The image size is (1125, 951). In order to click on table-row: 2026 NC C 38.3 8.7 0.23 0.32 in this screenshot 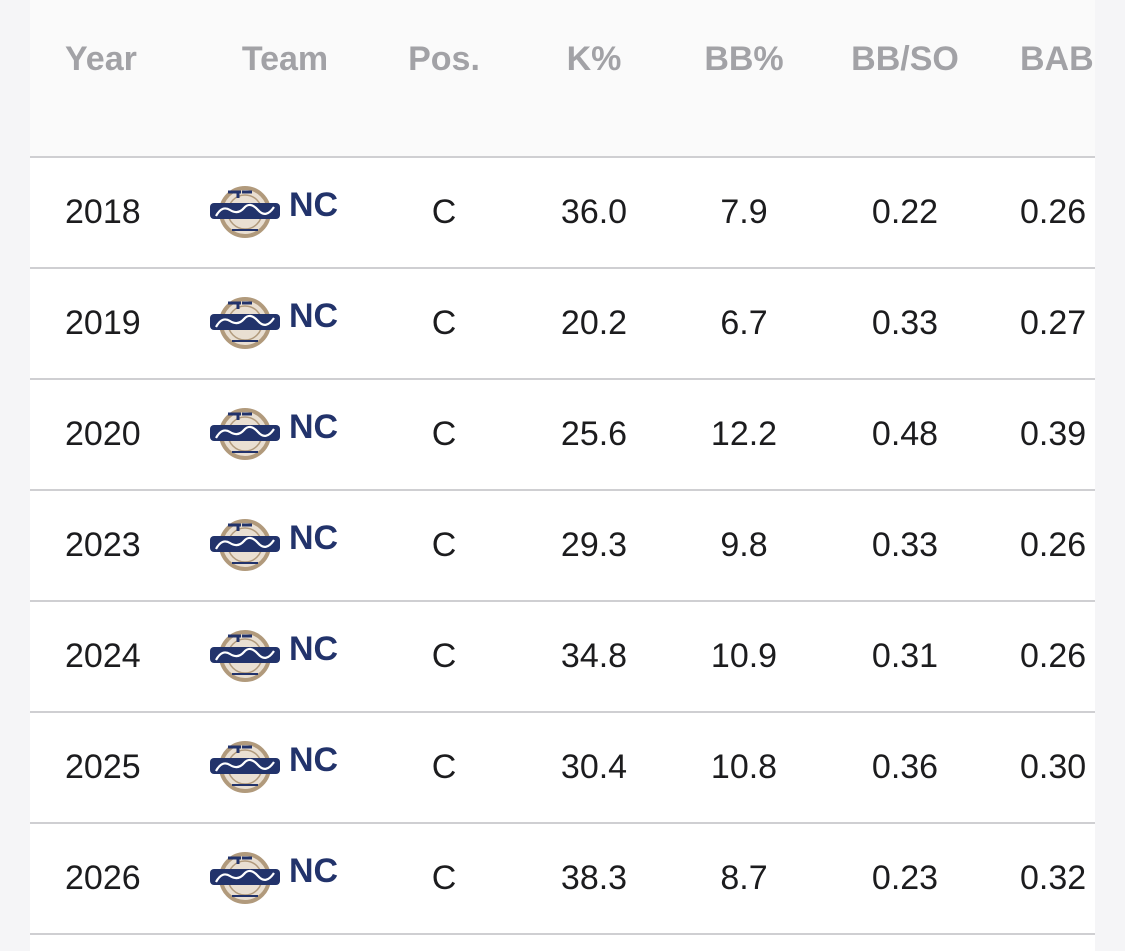, I will do `click(562, 879)`.